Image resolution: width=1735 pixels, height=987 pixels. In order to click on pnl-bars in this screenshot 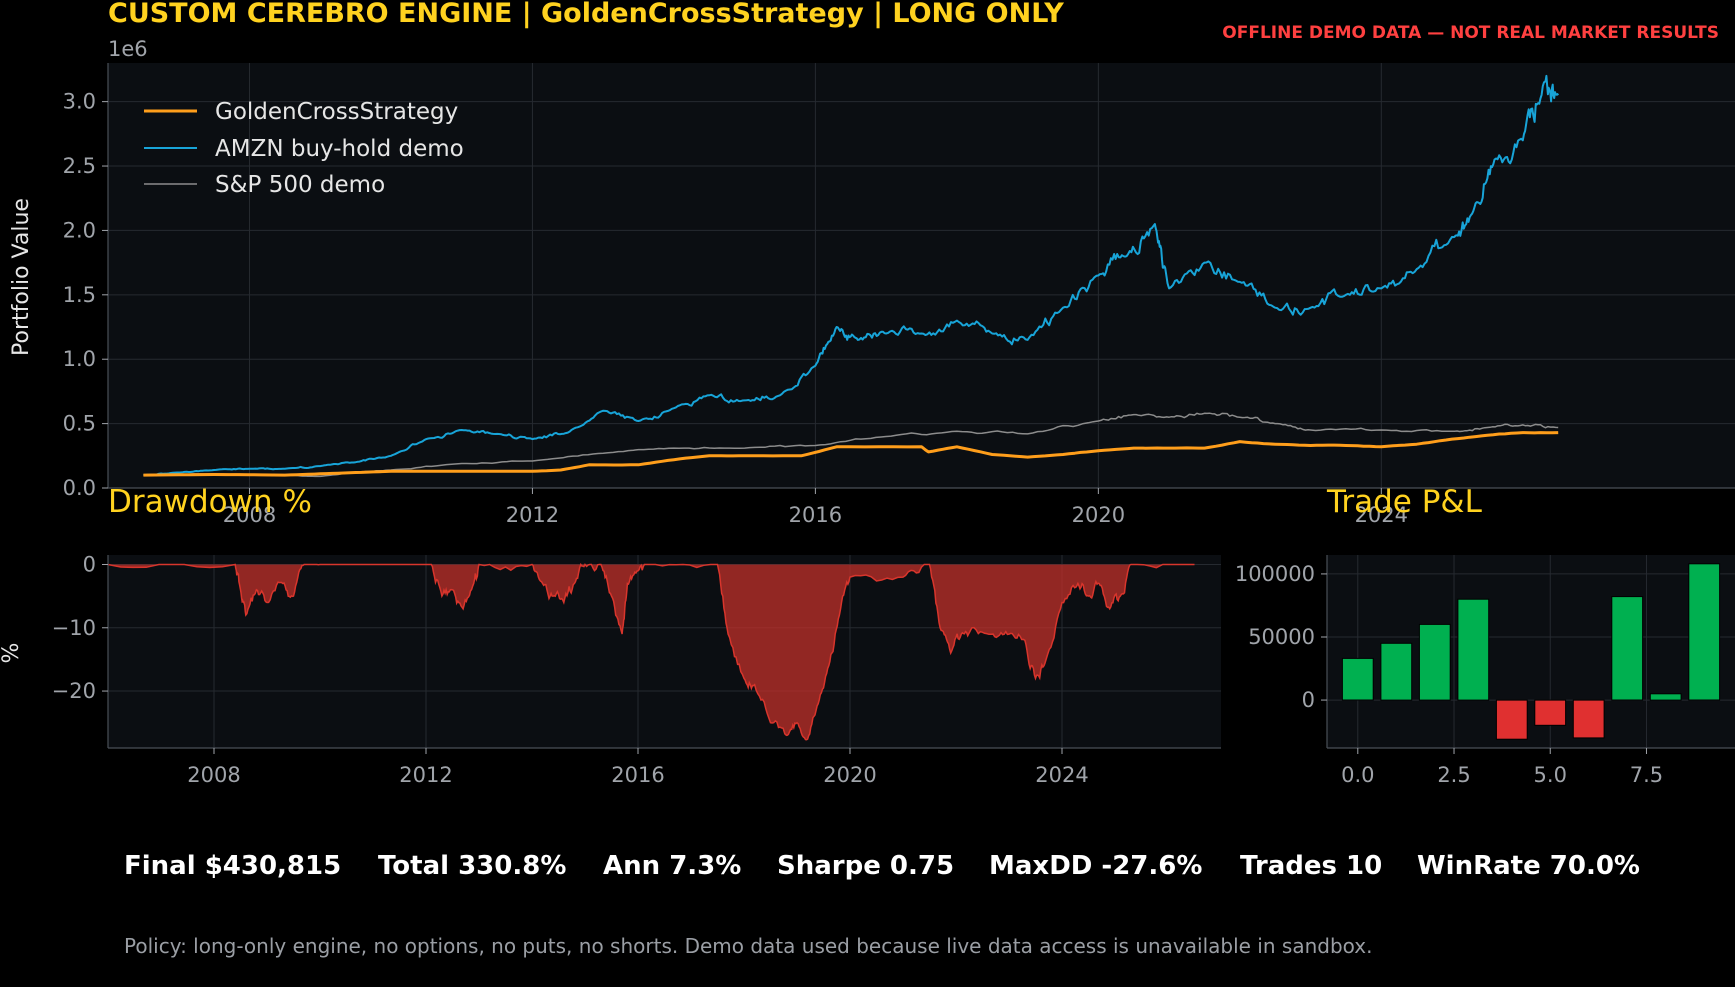, I will do `click(1531, 651)`.